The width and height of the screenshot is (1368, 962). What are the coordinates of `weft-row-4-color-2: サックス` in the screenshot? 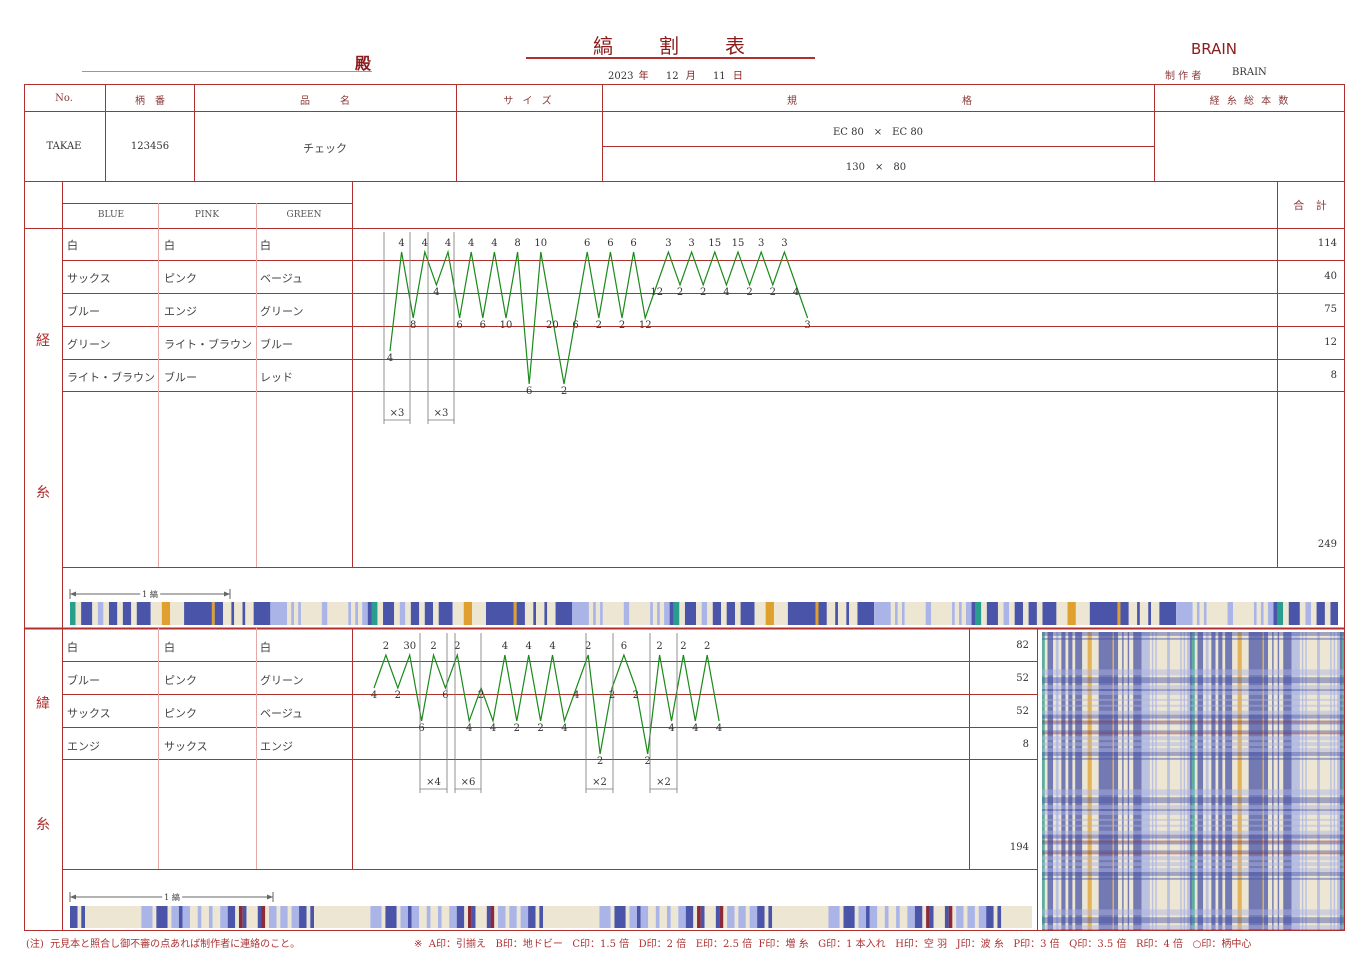 It's located at (186, 746).